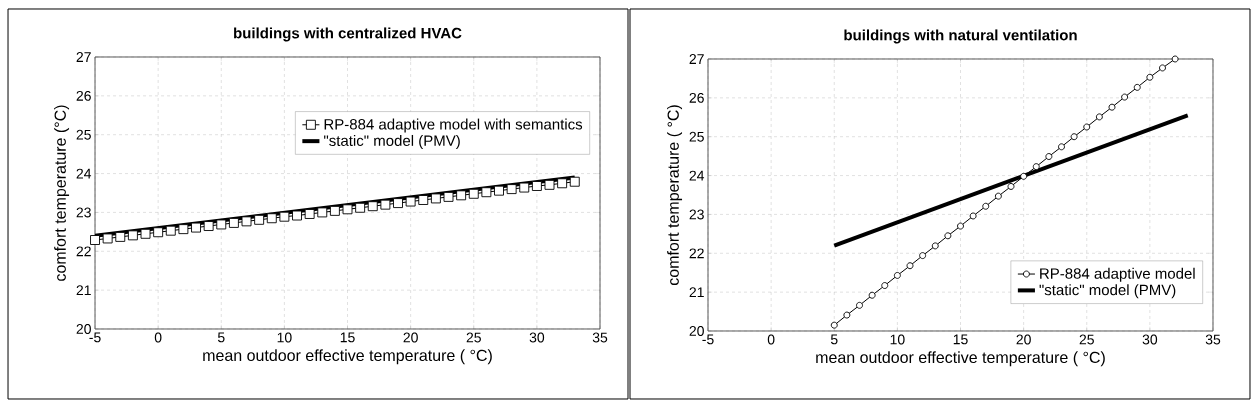 This screenshot has height=401, width=1257. Describe the element at coordinates (62, 193) in the screenshot. I see `y-axis-title: comfort temperature (°C)` at that location.